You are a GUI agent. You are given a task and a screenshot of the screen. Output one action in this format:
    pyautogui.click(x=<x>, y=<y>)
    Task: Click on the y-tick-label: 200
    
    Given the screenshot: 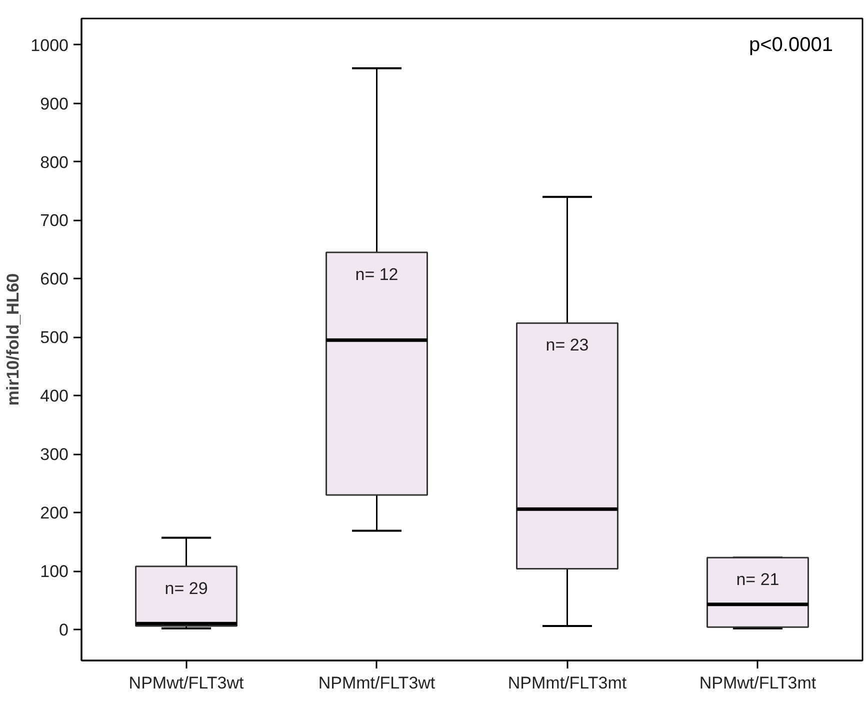 What is the action you would take?
    pyautogui.click(x=54, y=513)
    